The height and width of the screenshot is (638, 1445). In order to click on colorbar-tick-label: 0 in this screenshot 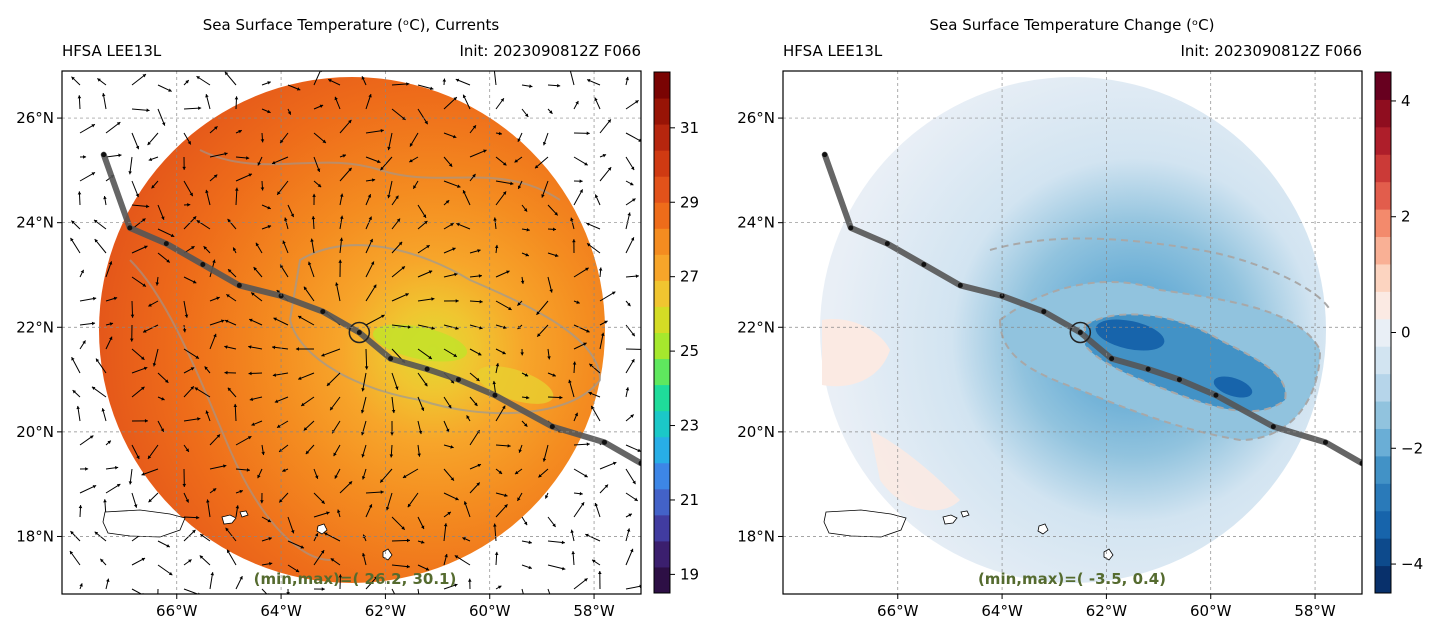, I will do `click(1406, 333)`.